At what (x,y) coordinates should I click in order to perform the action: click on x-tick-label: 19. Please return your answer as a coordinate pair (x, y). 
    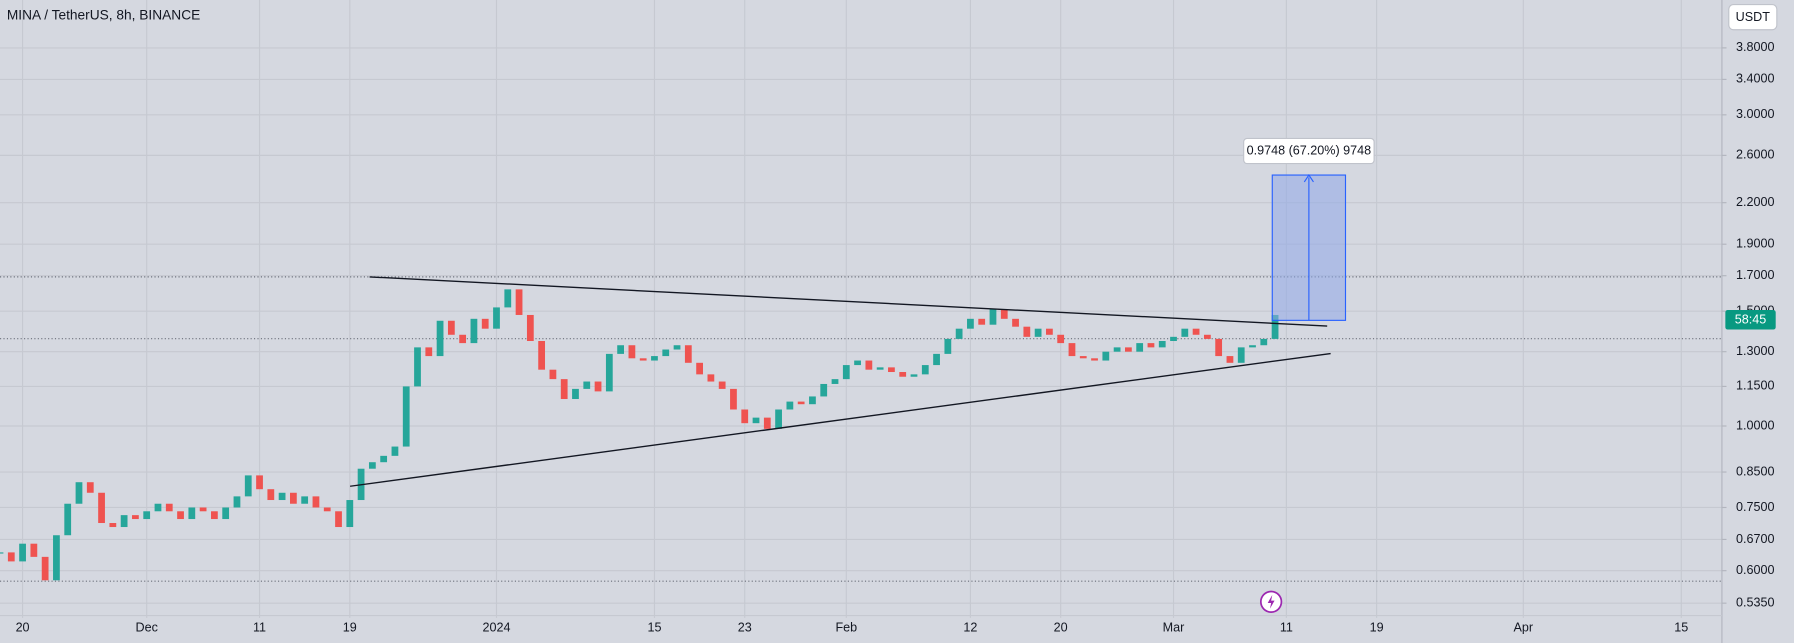
    Looking at the image, I should click on (350, 627).